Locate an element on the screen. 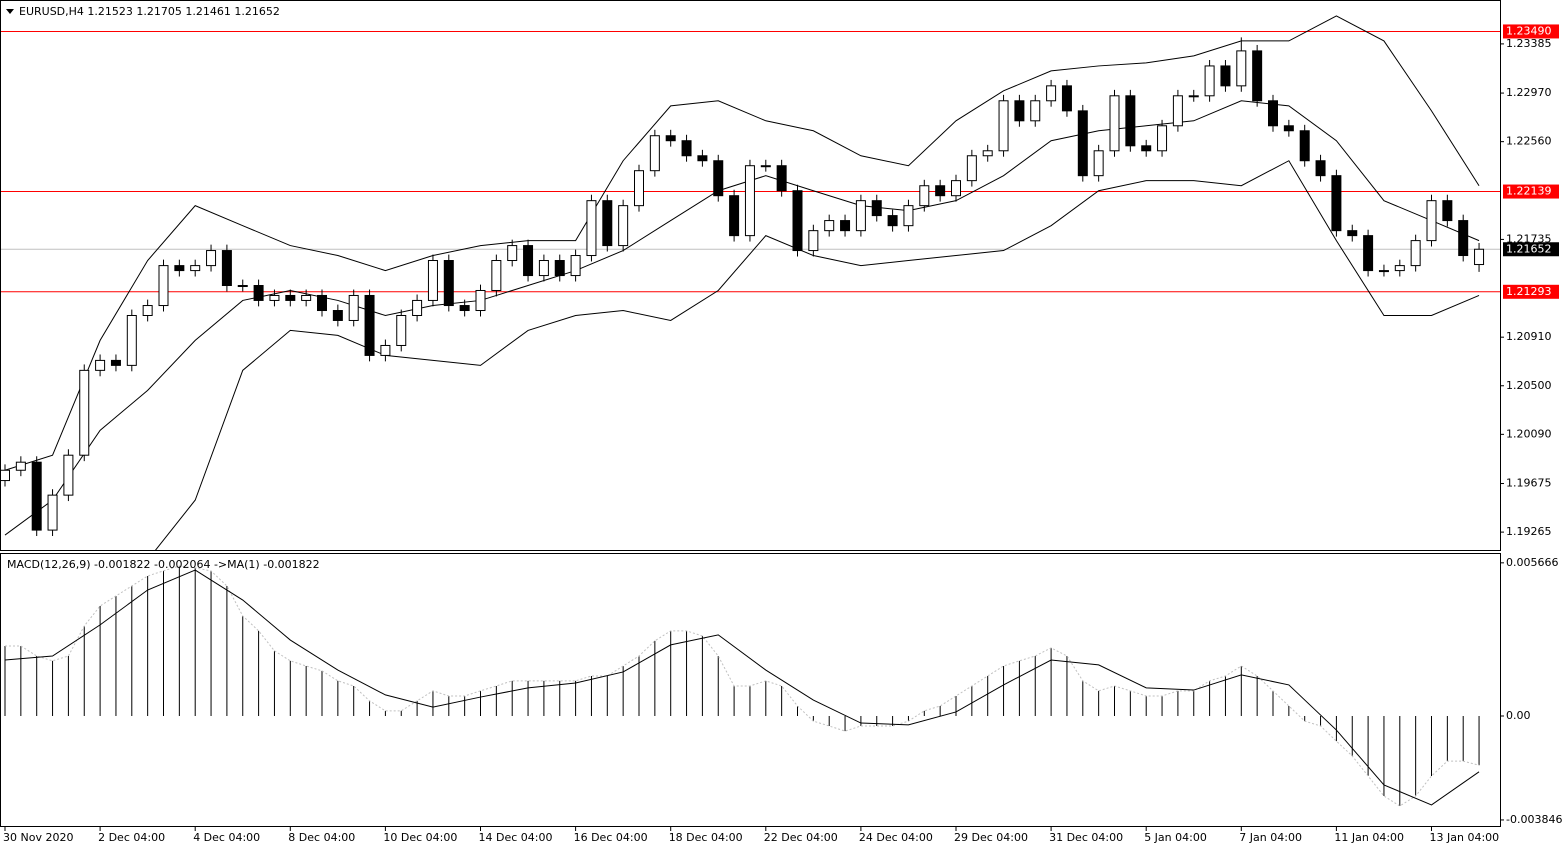  x-tick-label: 18 Dec 04:00 is located at coordinates (706, 837).